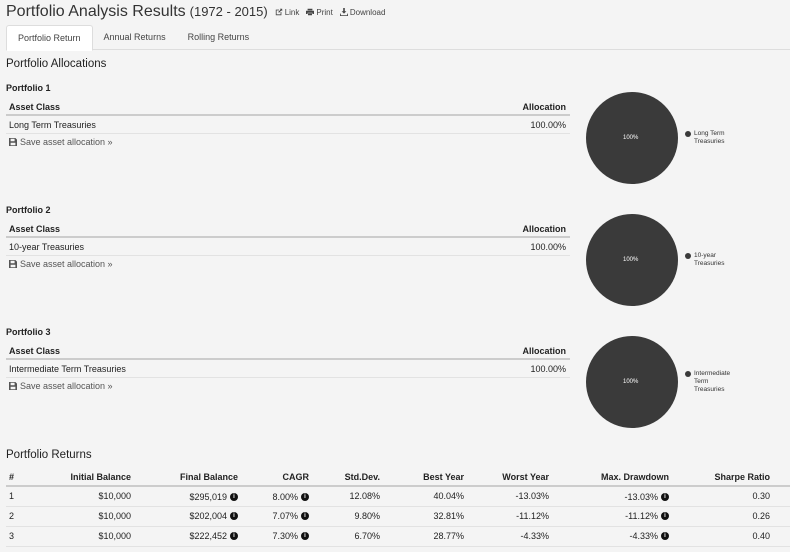  I want to click on worst-year-cell: -4.33%, so click(510, 536).